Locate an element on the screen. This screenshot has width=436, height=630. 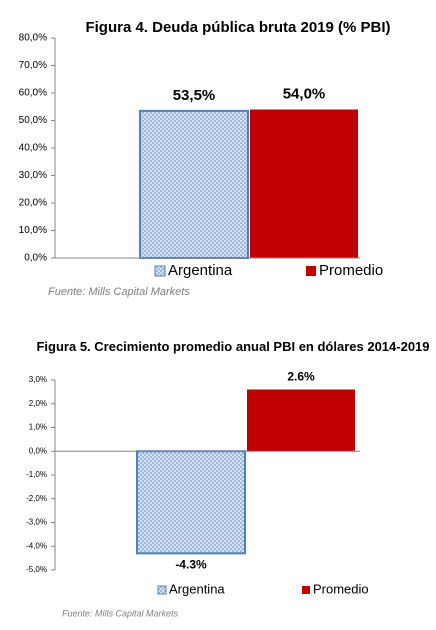
y-tick-label: -4,0% is located at coordinates (36, 545).